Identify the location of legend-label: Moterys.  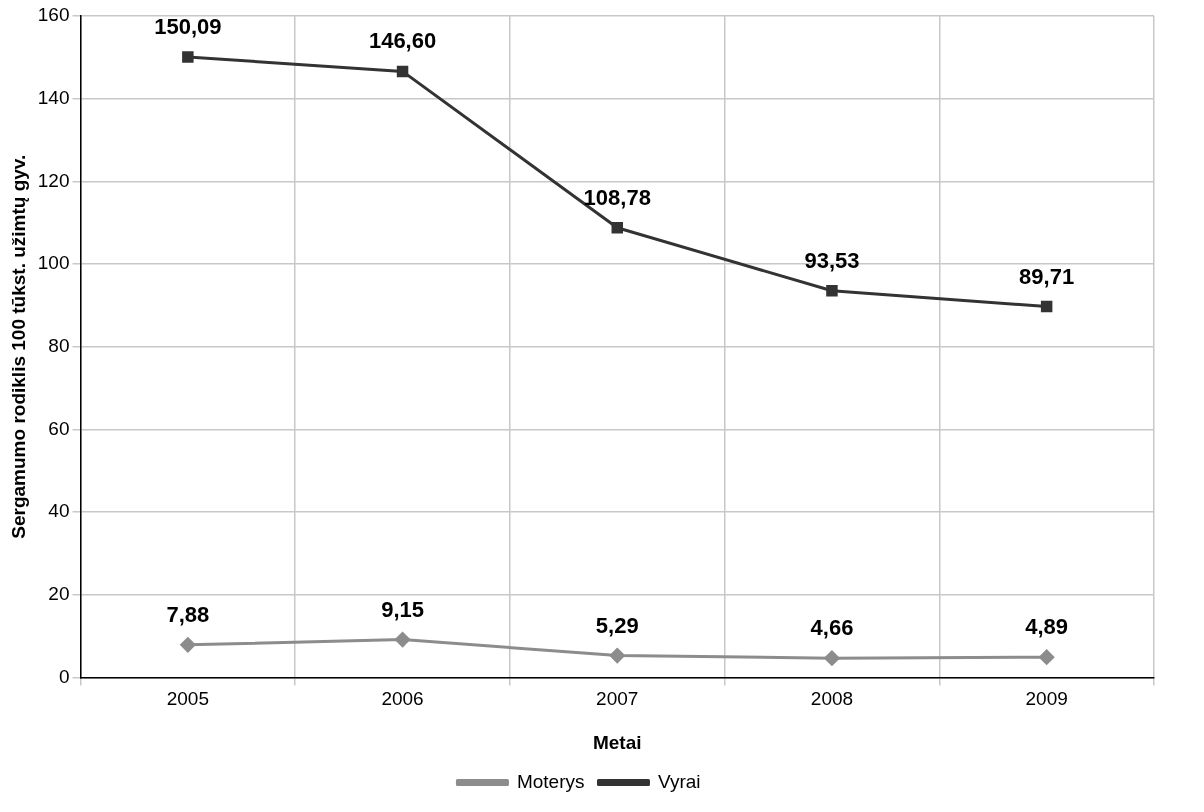
(550, 781).